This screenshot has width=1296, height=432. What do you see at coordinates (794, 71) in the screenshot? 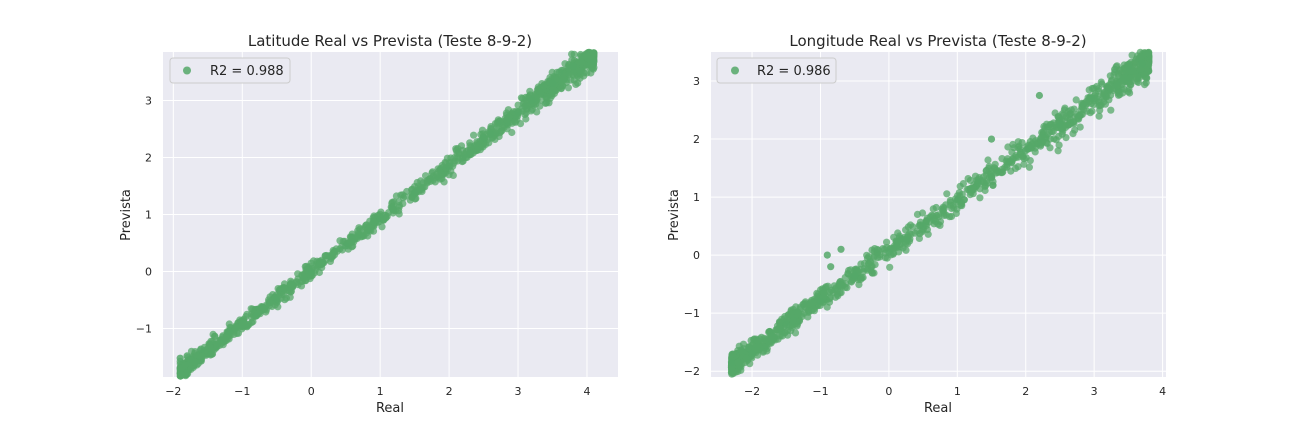
I see `longitude-legend-label: R2 = 0.986` at bounding box center [794, 71].